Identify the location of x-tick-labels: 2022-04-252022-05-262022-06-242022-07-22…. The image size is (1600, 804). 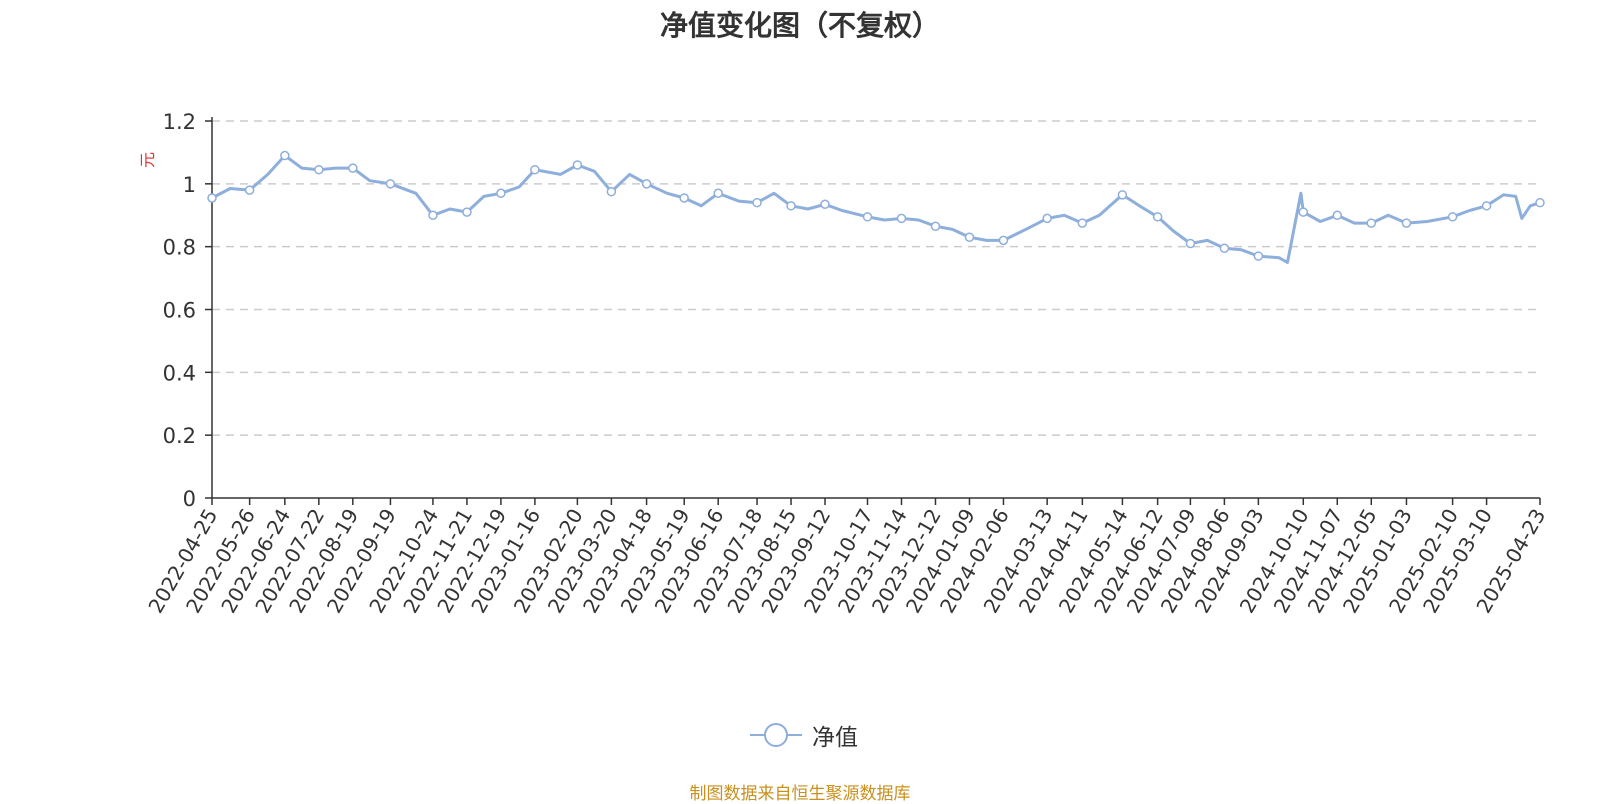
(846, 560).